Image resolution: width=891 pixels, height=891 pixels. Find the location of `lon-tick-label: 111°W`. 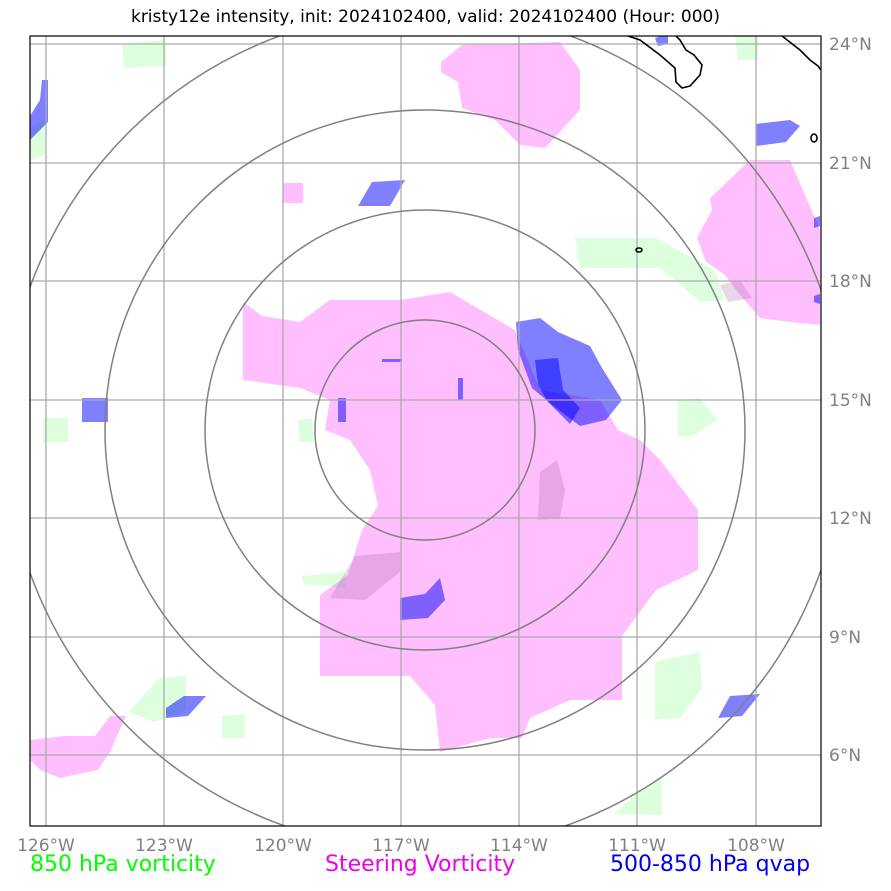

lon-tick-label: 111°W is located at coordinates (637, 846).